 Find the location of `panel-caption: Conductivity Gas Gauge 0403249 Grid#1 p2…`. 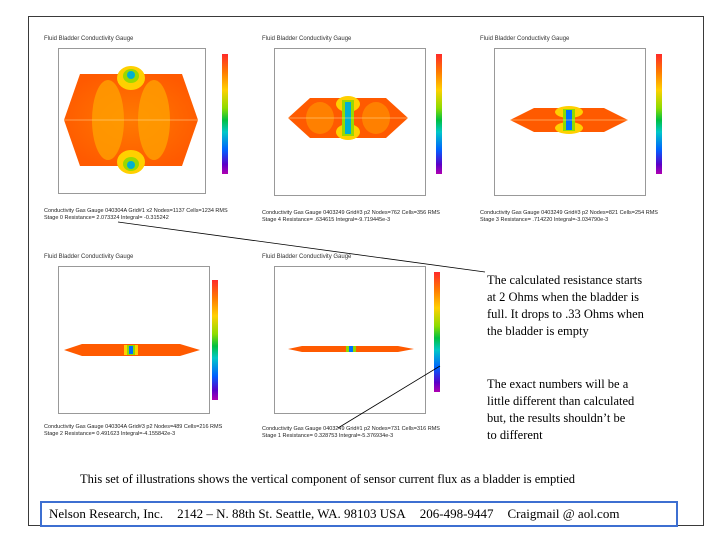

panel-caption: Conductivity Gas Gauge 0403249 Grid#1 p2… is located at coordinates (351, 433).